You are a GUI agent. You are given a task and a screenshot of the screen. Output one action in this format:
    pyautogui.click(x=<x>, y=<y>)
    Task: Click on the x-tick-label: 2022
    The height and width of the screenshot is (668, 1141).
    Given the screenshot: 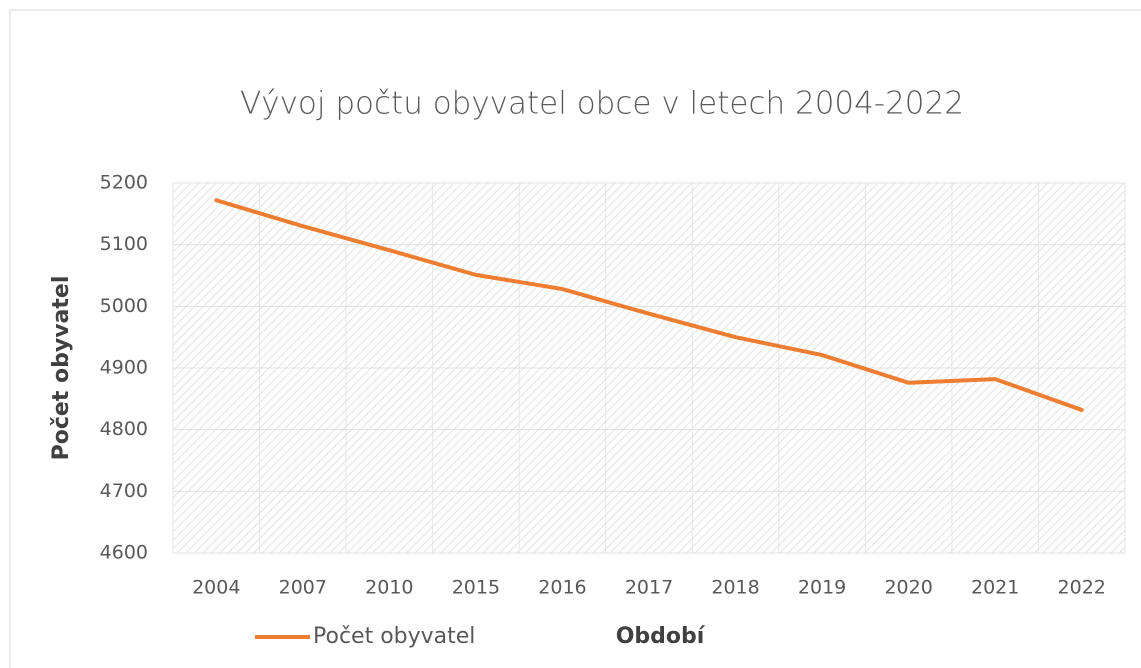 What is the action you would take?
    pyautogui.click(x=1082, y=588)
    